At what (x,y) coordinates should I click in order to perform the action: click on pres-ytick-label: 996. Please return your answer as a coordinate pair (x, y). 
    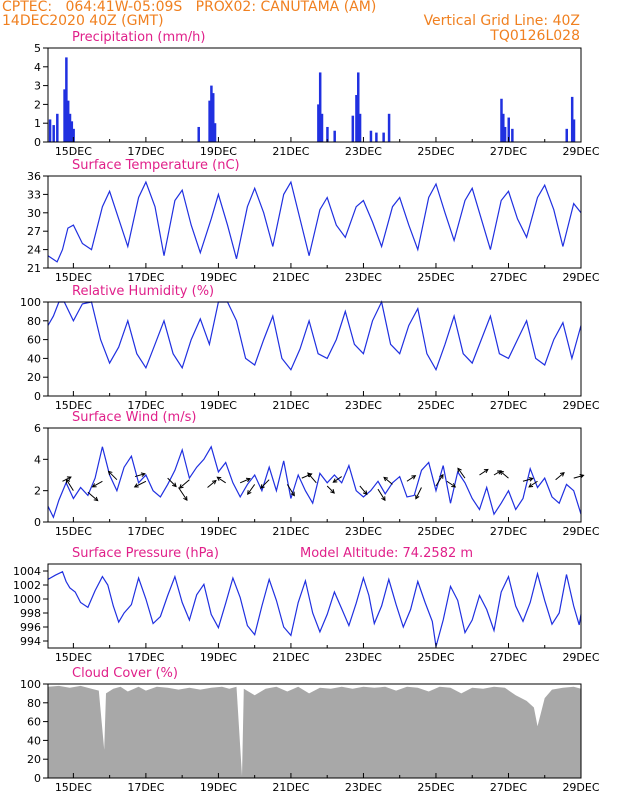
    Looking at the image, I should click on (30, 627).